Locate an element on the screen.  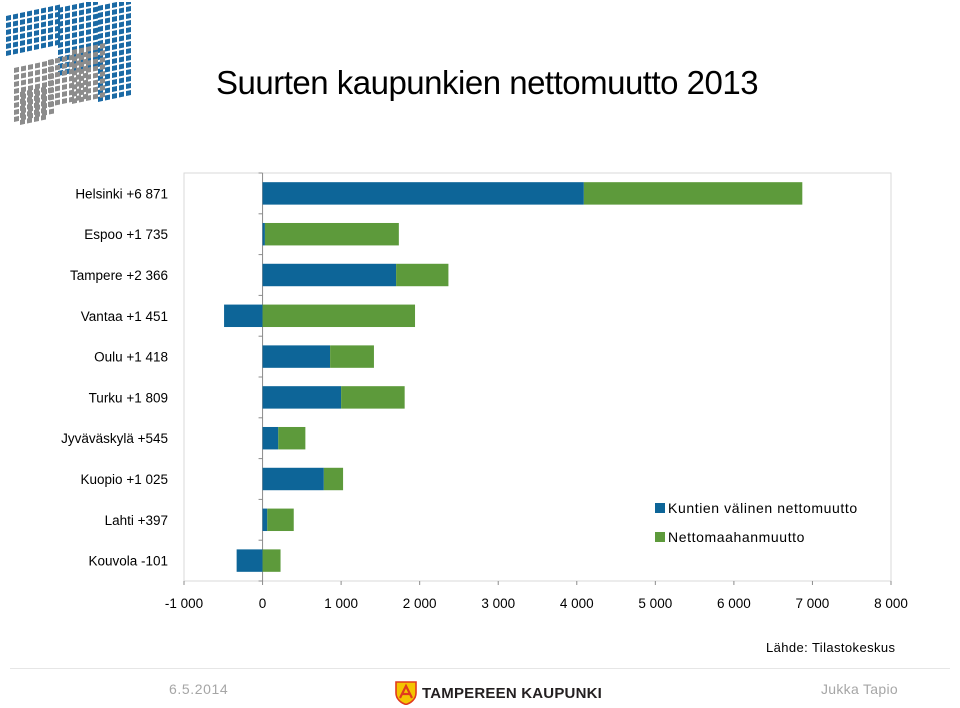
source-note: Lähde: Tilastokeskus is located at coordinates (831, 647).